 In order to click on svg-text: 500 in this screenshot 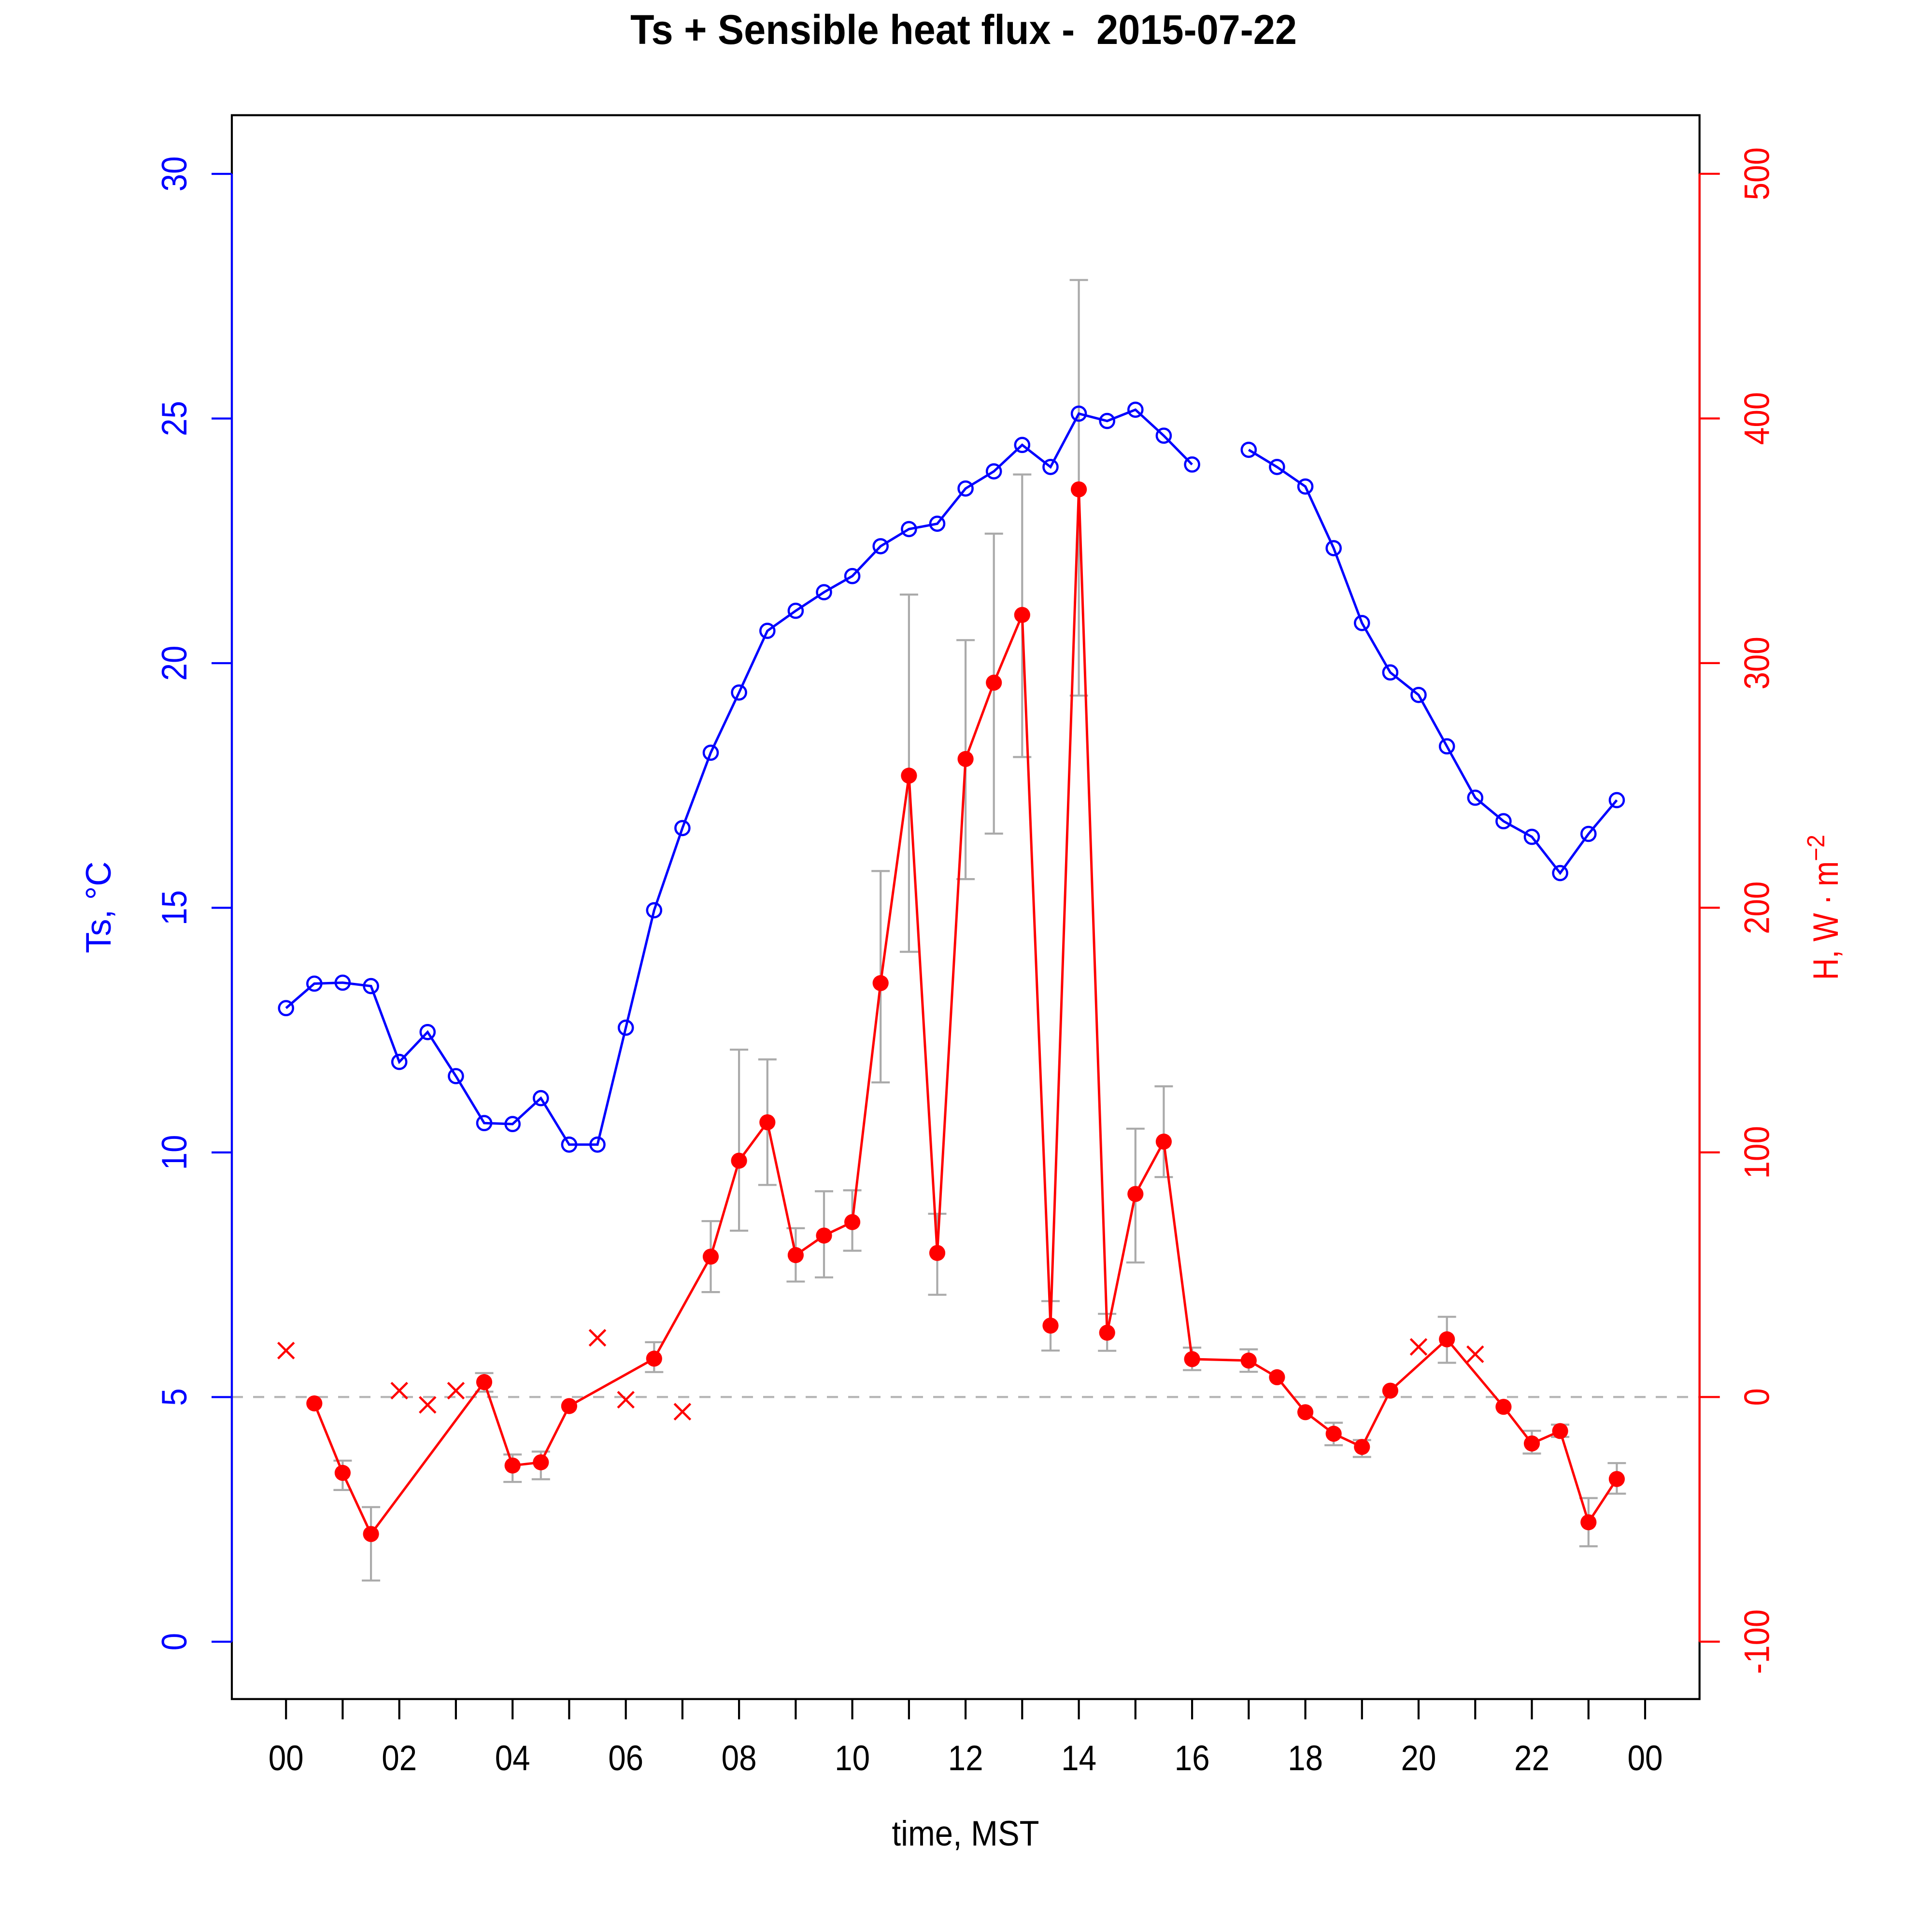, I will do `click(1757, 173)`.